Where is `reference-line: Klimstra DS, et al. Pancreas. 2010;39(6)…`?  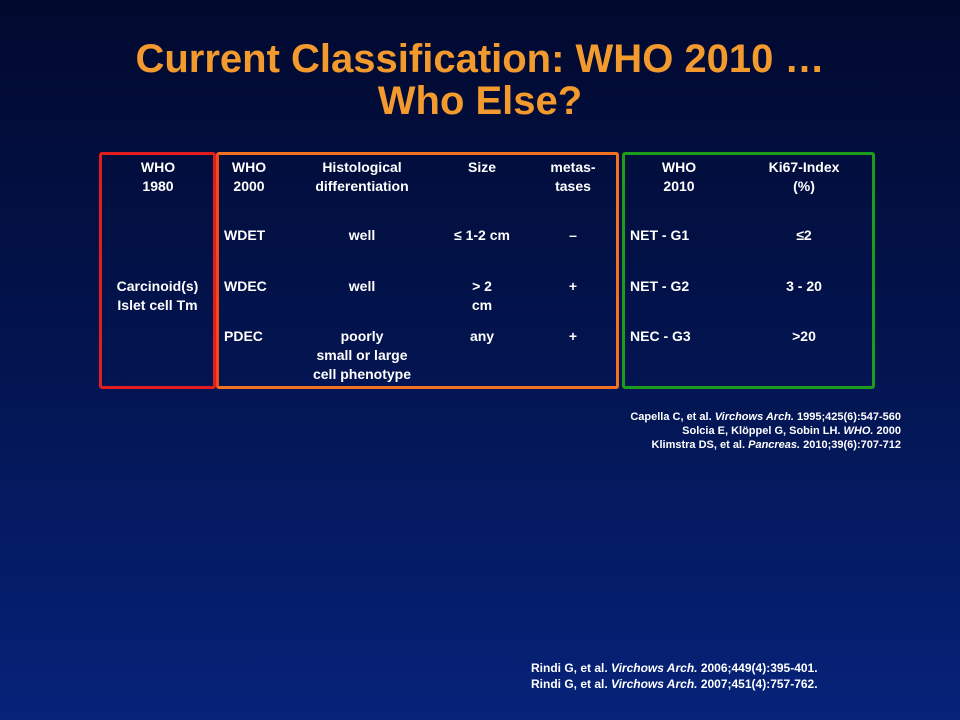
reference-line: Klimstra DS, et al. Pancreas. 2010;39(6)… is located at coordinates (776, 445).